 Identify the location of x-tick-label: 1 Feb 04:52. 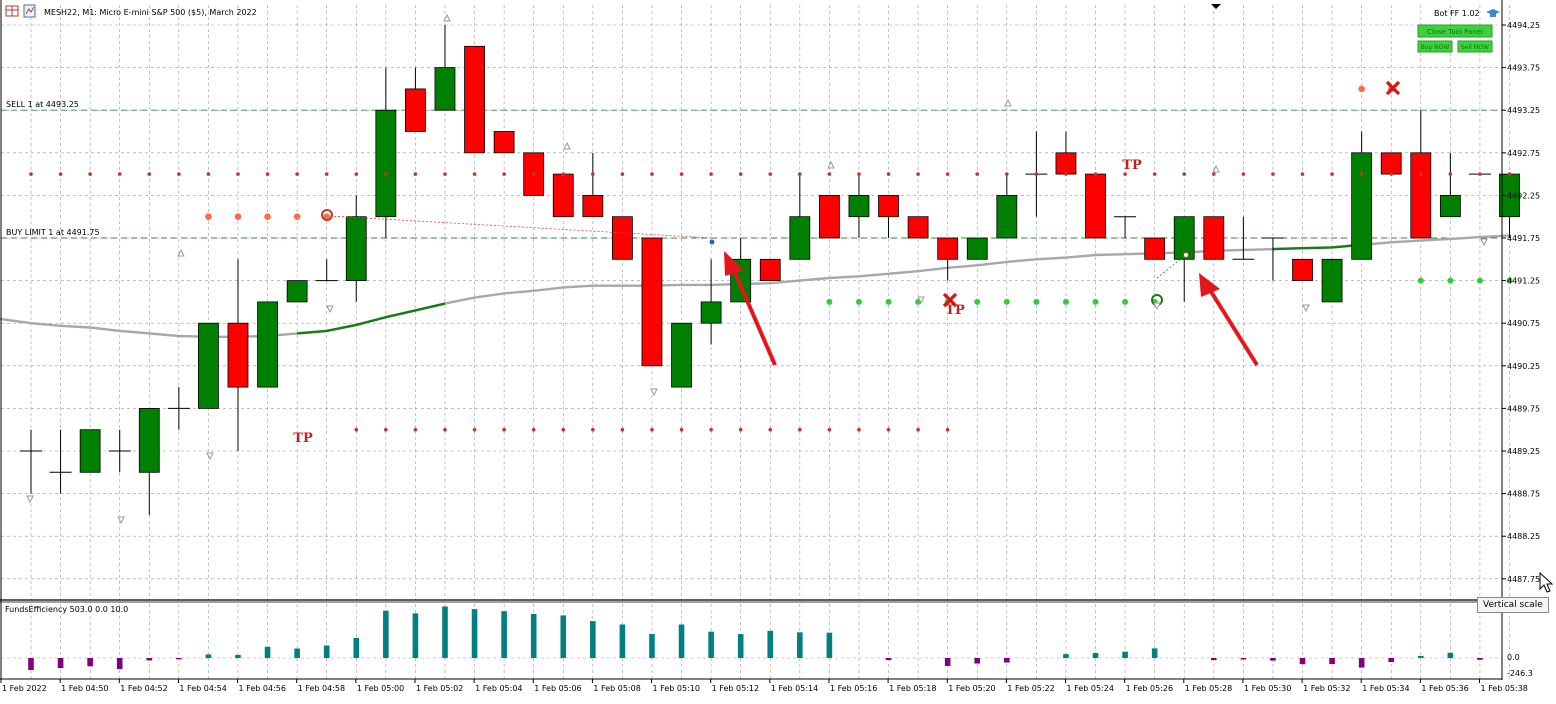
(143, 688).